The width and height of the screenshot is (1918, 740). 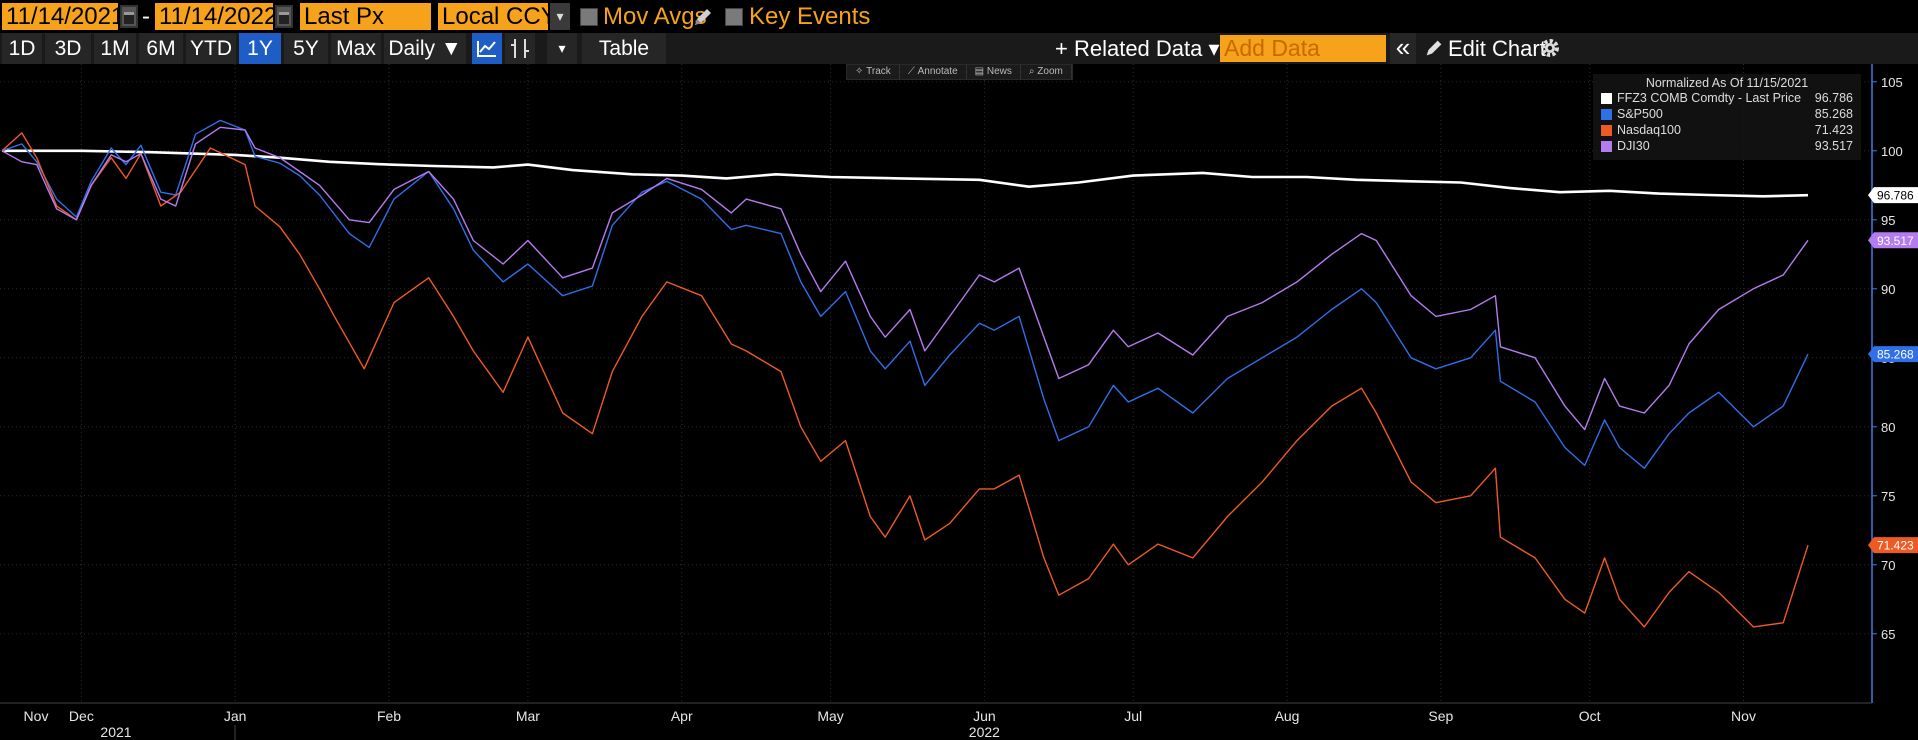 I want to click on period-max-button: Max, so click(x=356, y=48).